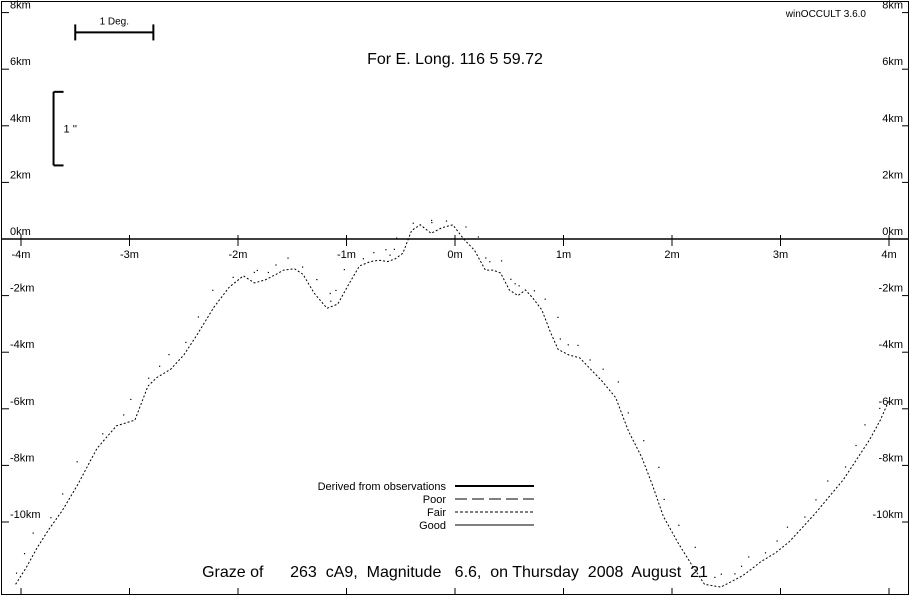  What do you see at coordinates (436, 513) in the screenshot?
I see `legend-label: Fair` at bounding box center [436, 513].